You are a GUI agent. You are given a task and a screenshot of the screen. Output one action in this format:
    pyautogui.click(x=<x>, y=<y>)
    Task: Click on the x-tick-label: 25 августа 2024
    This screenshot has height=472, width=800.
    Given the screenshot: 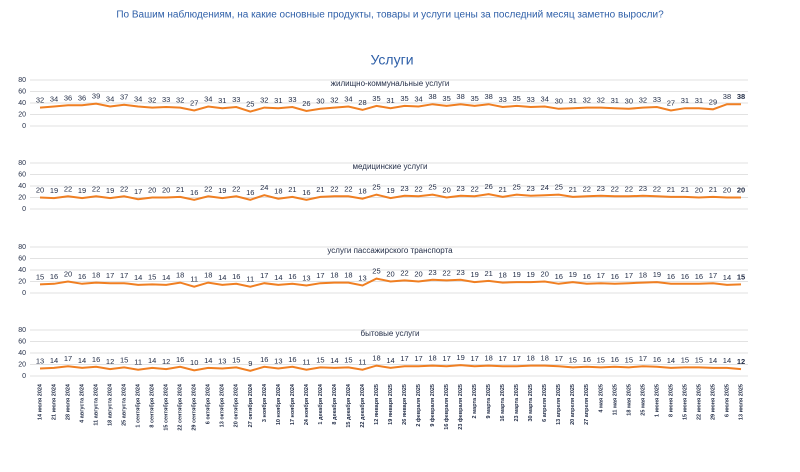 What is the action you would take?
    pyautogui.click(x=125, y=404)
    